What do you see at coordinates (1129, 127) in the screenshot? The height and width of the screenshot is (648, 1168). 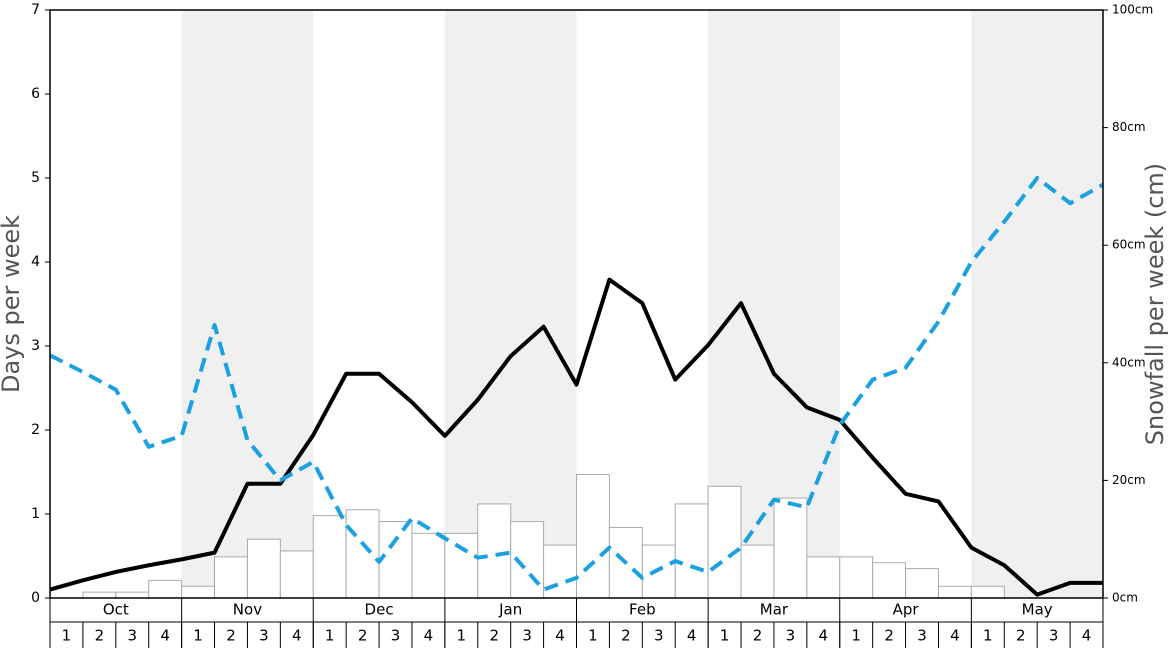 I see `y2-tick-label: 80cm` at bounding box center [1129, 127].